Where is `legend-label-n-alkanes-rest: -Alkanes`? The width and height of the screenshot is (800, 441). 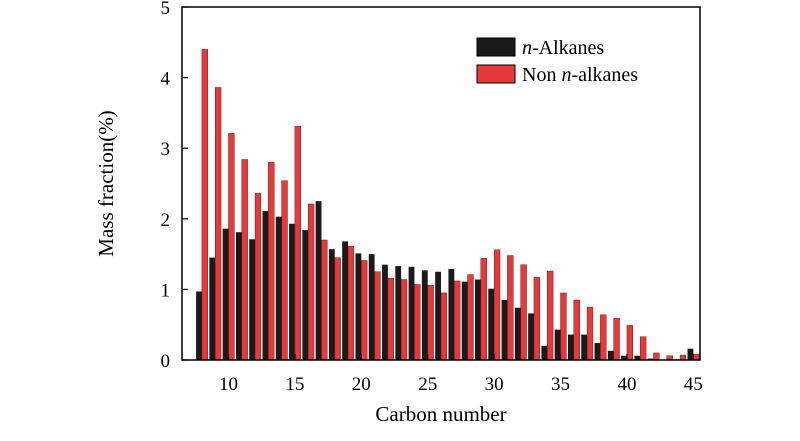 legend-label-n-alkanes-rest: -Alkanes is located at coordinates (568, 48).